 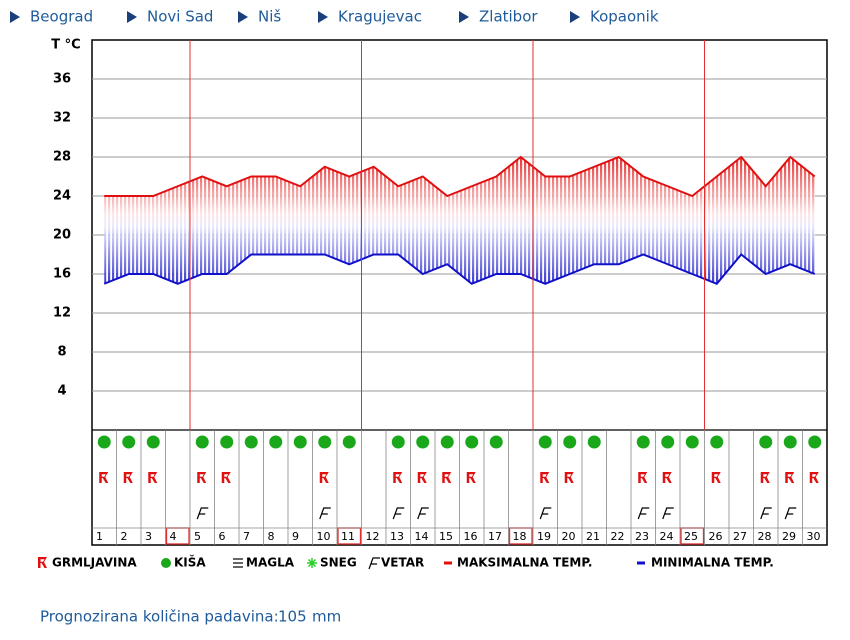 I want to click on day-label: 30, so click(x=814, y=536).